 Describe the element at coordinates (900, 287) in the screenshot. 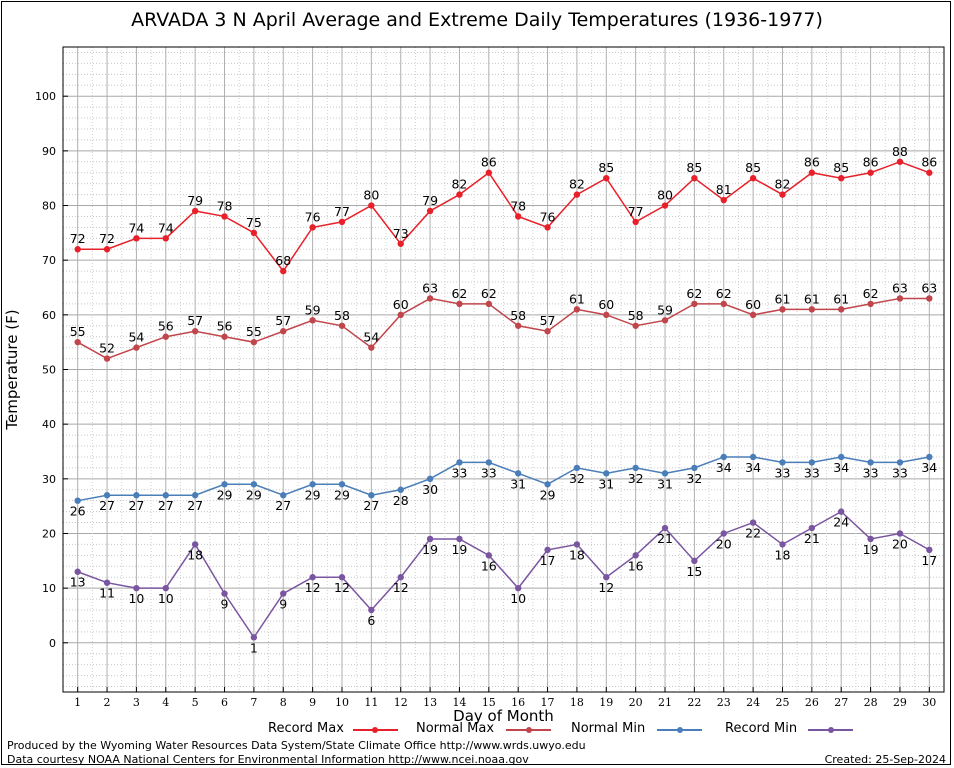

I see `data-label-normal-max: 63` at that location.